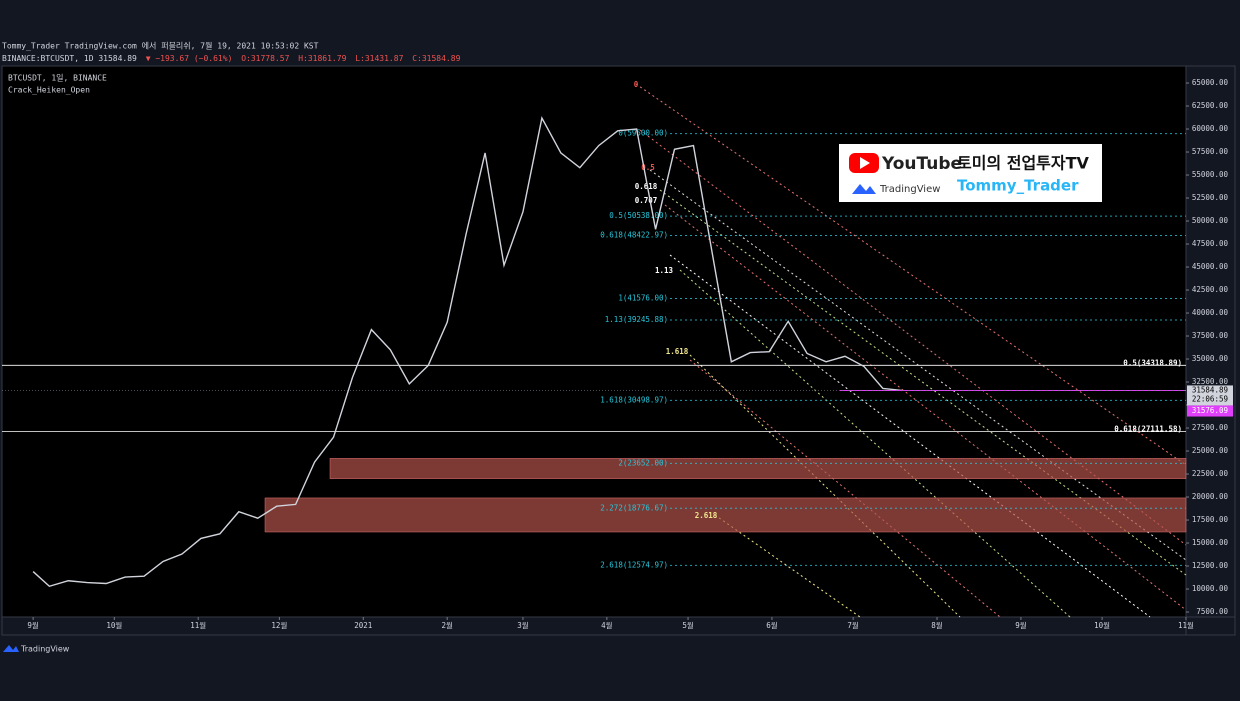 The width and height of the screenshot is (1240, 701). What do you see at coordinates (189, 58) in the screenshot?
I see `change: ▼ −193.67 (−0.61%)` at bounding box center [189, 58].